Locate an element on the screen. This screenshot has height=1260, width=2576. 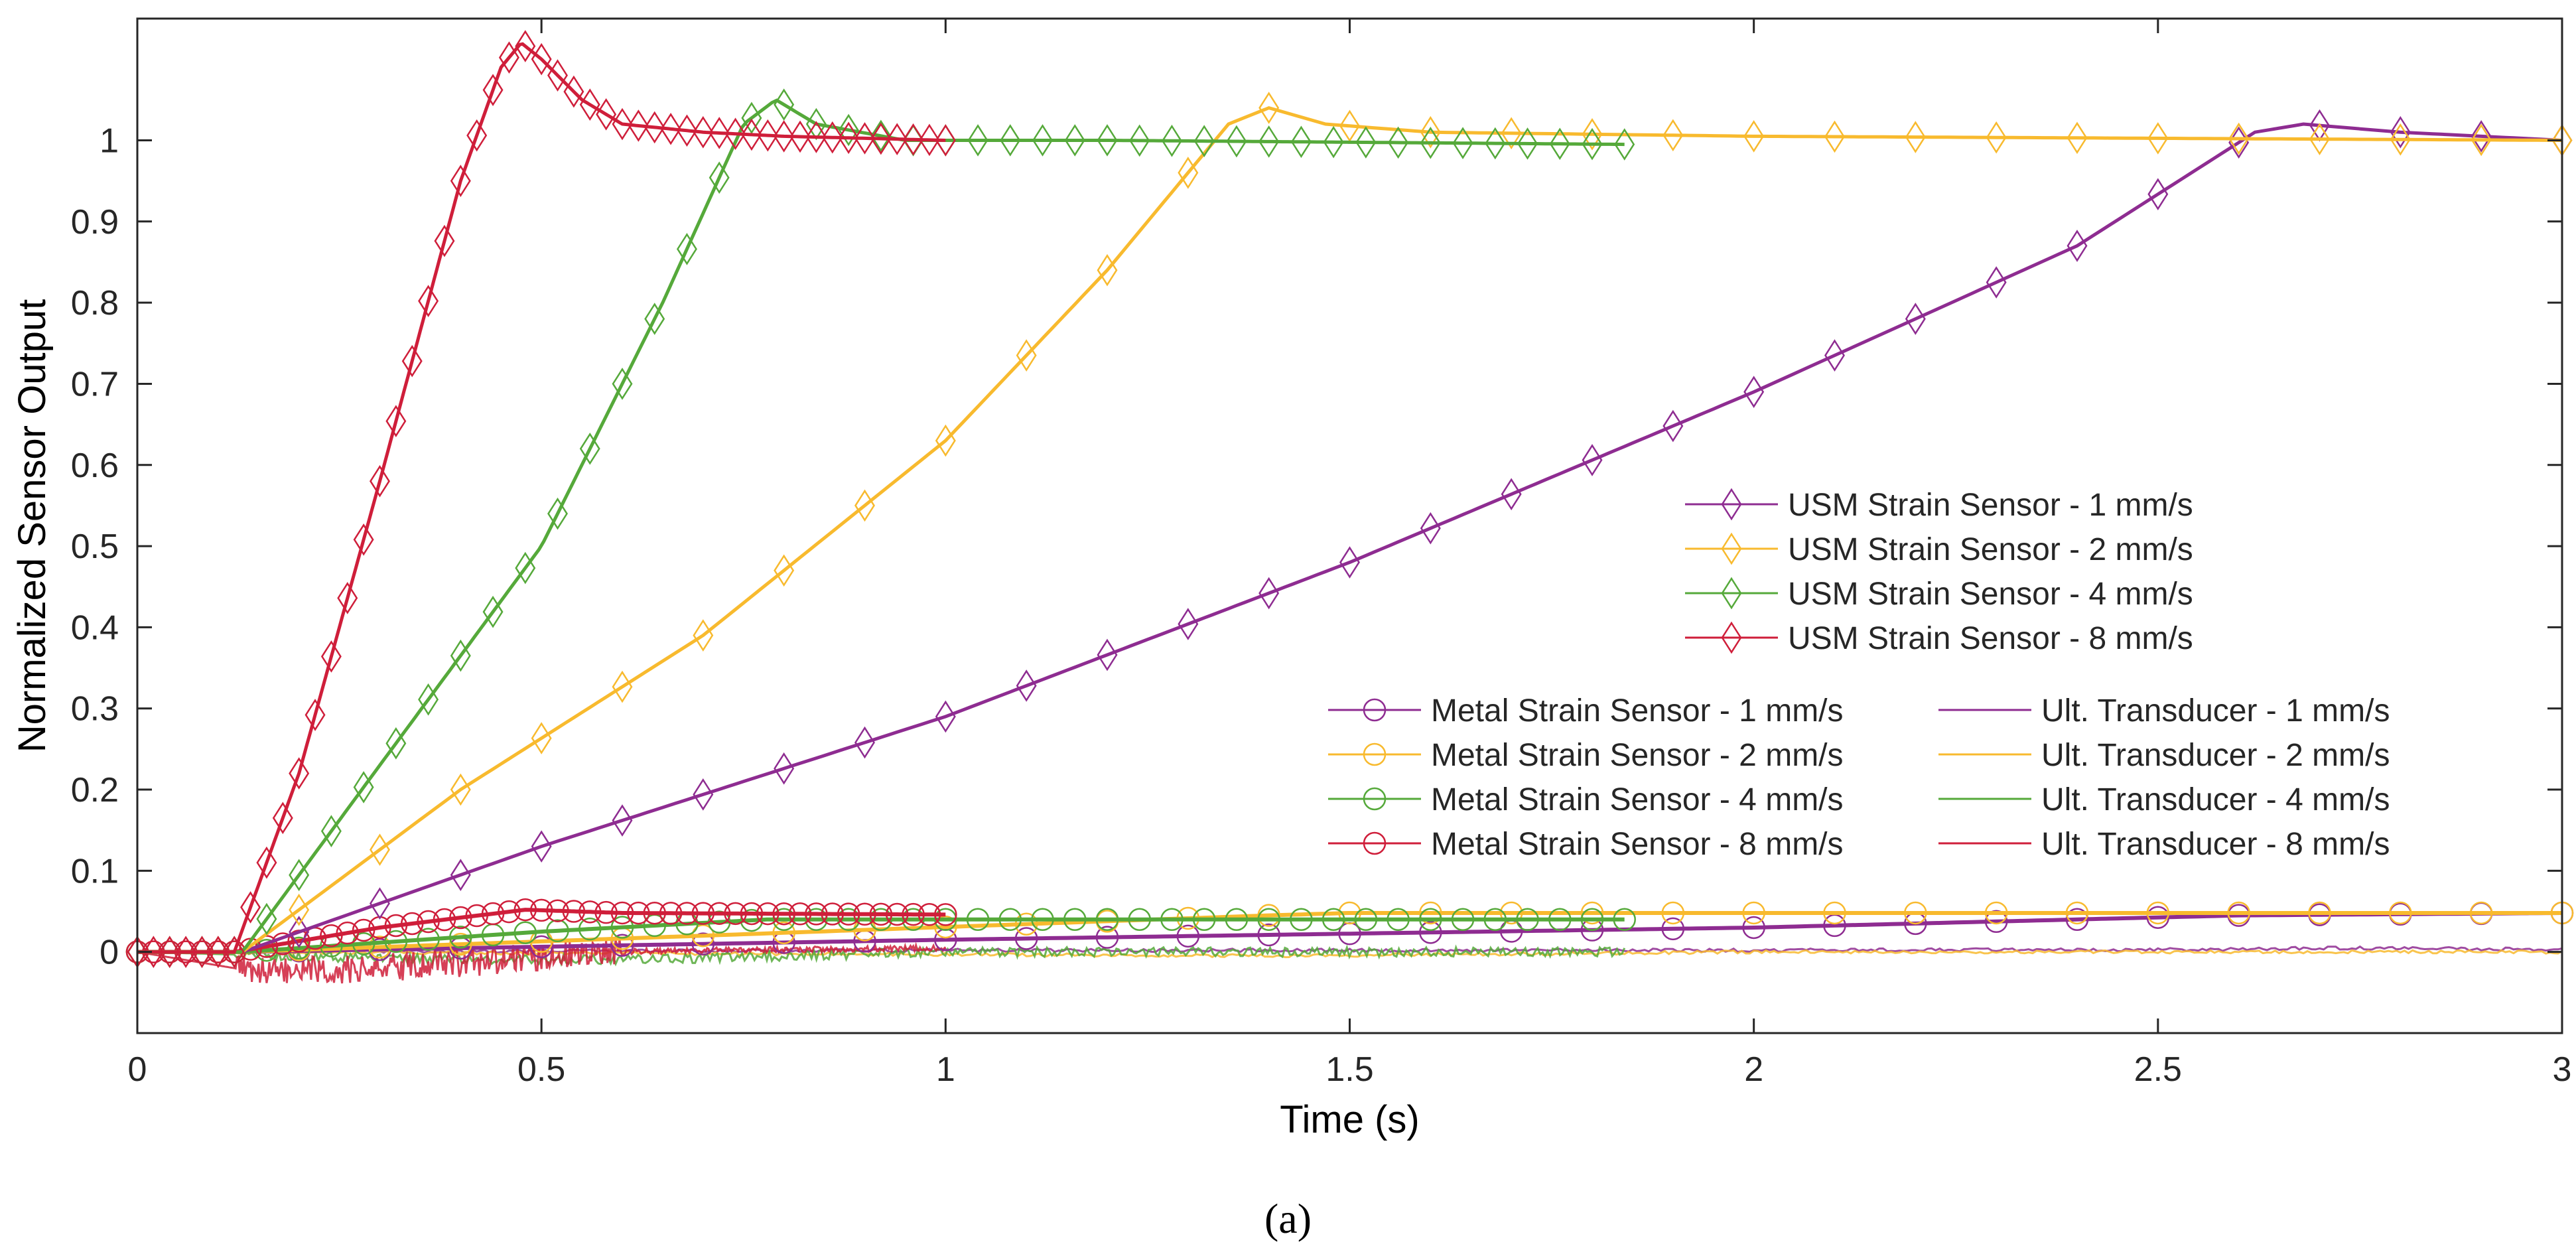
legend-entry: Metal Strain Sensor - 4 mm/s is located at coordinates (1586, 799).